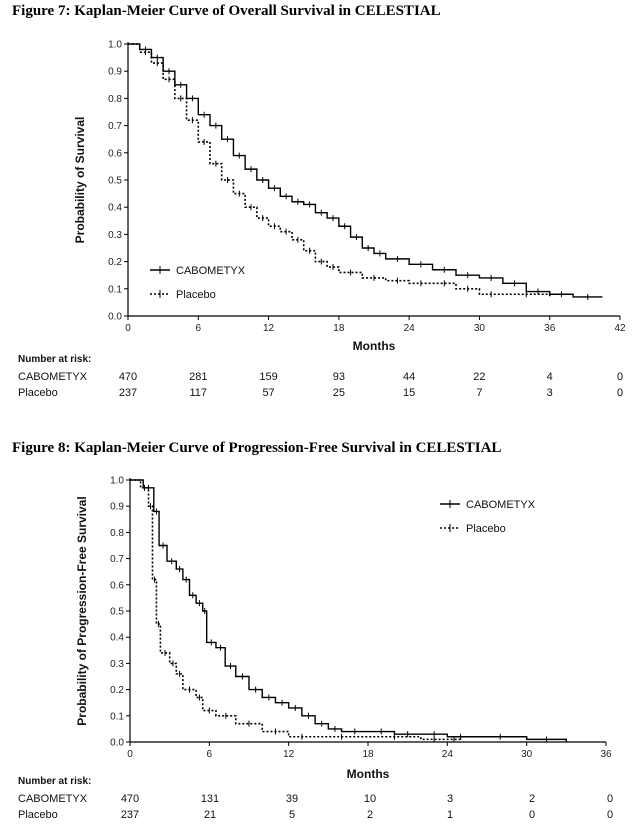 Image resolution: width=640 pixels, height=838 pixels. Describe the element at coordinates (268, 377) in the screenshot. I see `risk-value: 159` at that location.